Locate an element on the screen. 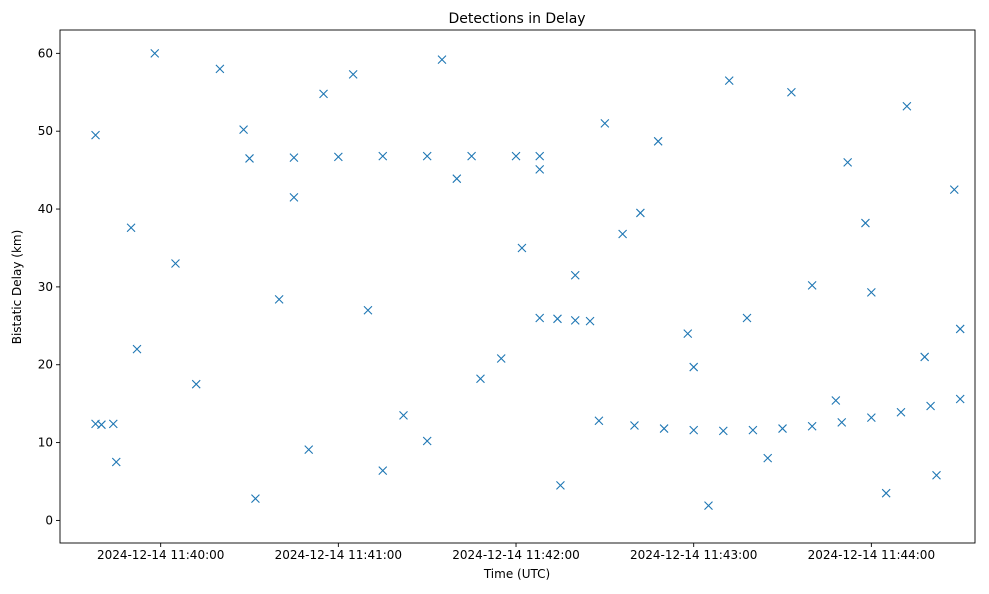  y-tick-label-4: 40 is located at coordinates (45, 209).